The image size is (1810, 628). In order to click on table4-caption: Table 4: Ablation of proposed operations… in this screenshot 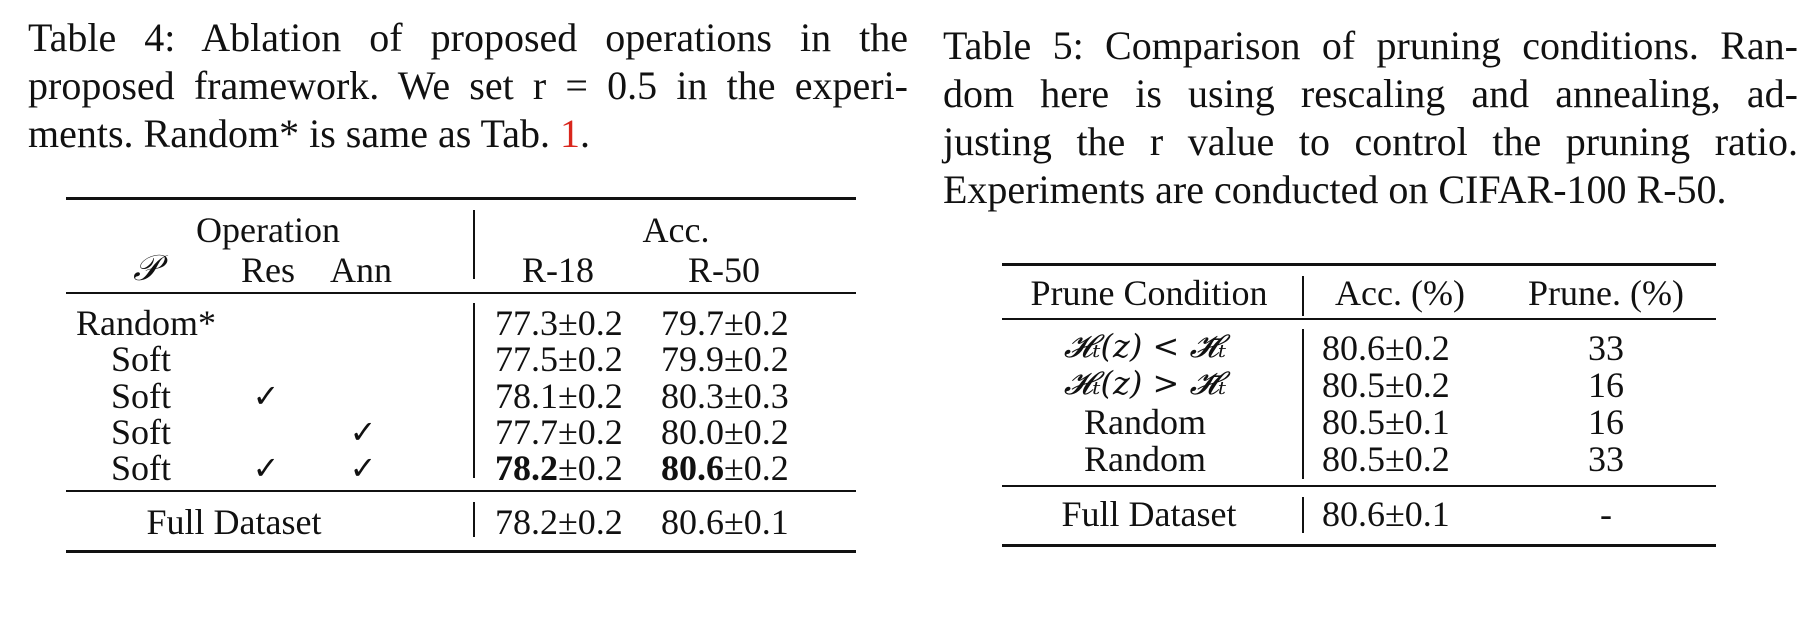, I will do `click(468, 86)`.